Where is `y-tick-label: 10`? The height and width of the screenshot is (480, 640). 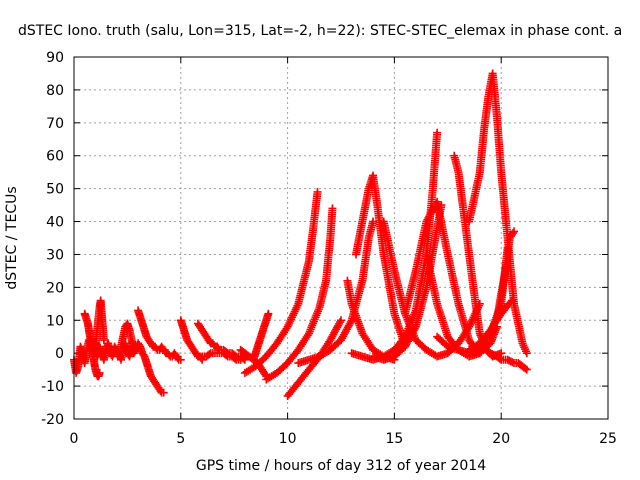 y-tick-label: 10 is located at coordinates (55, 321).